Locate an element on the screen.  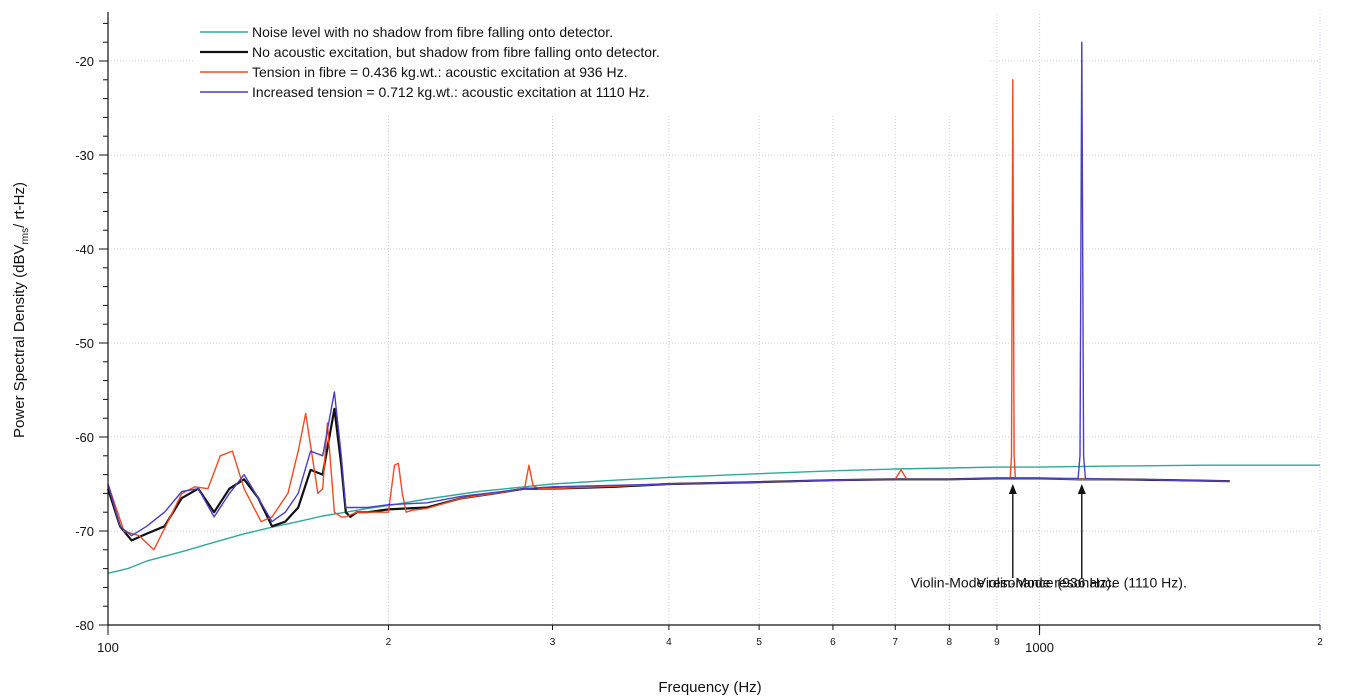
x-minor-tick-label: 6 is located at coordinates (833, 642).